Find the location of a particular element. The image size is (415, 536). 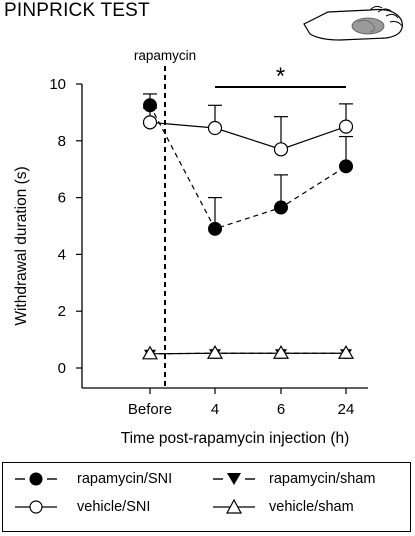

series-line-vehicle-sham is located at coordinates (247, 353).